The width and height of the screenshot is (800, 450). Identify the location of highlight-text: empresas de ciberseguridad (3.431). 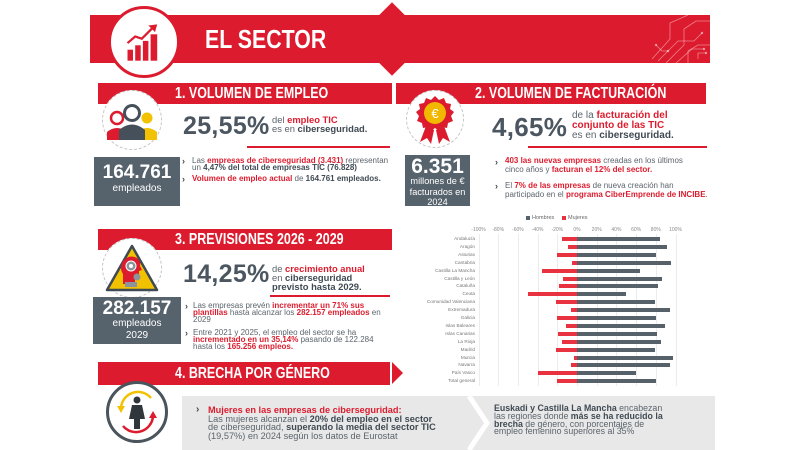
(275, 160).